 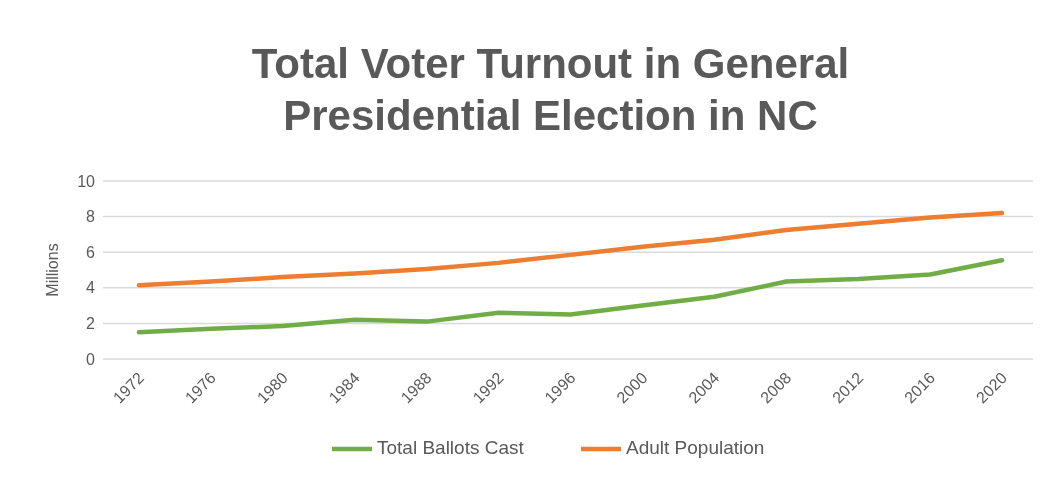 What do you see at coordinates (91, 217) in the screenshot?
I see `y-tick-label: 8` at bounding box center [91, 217].